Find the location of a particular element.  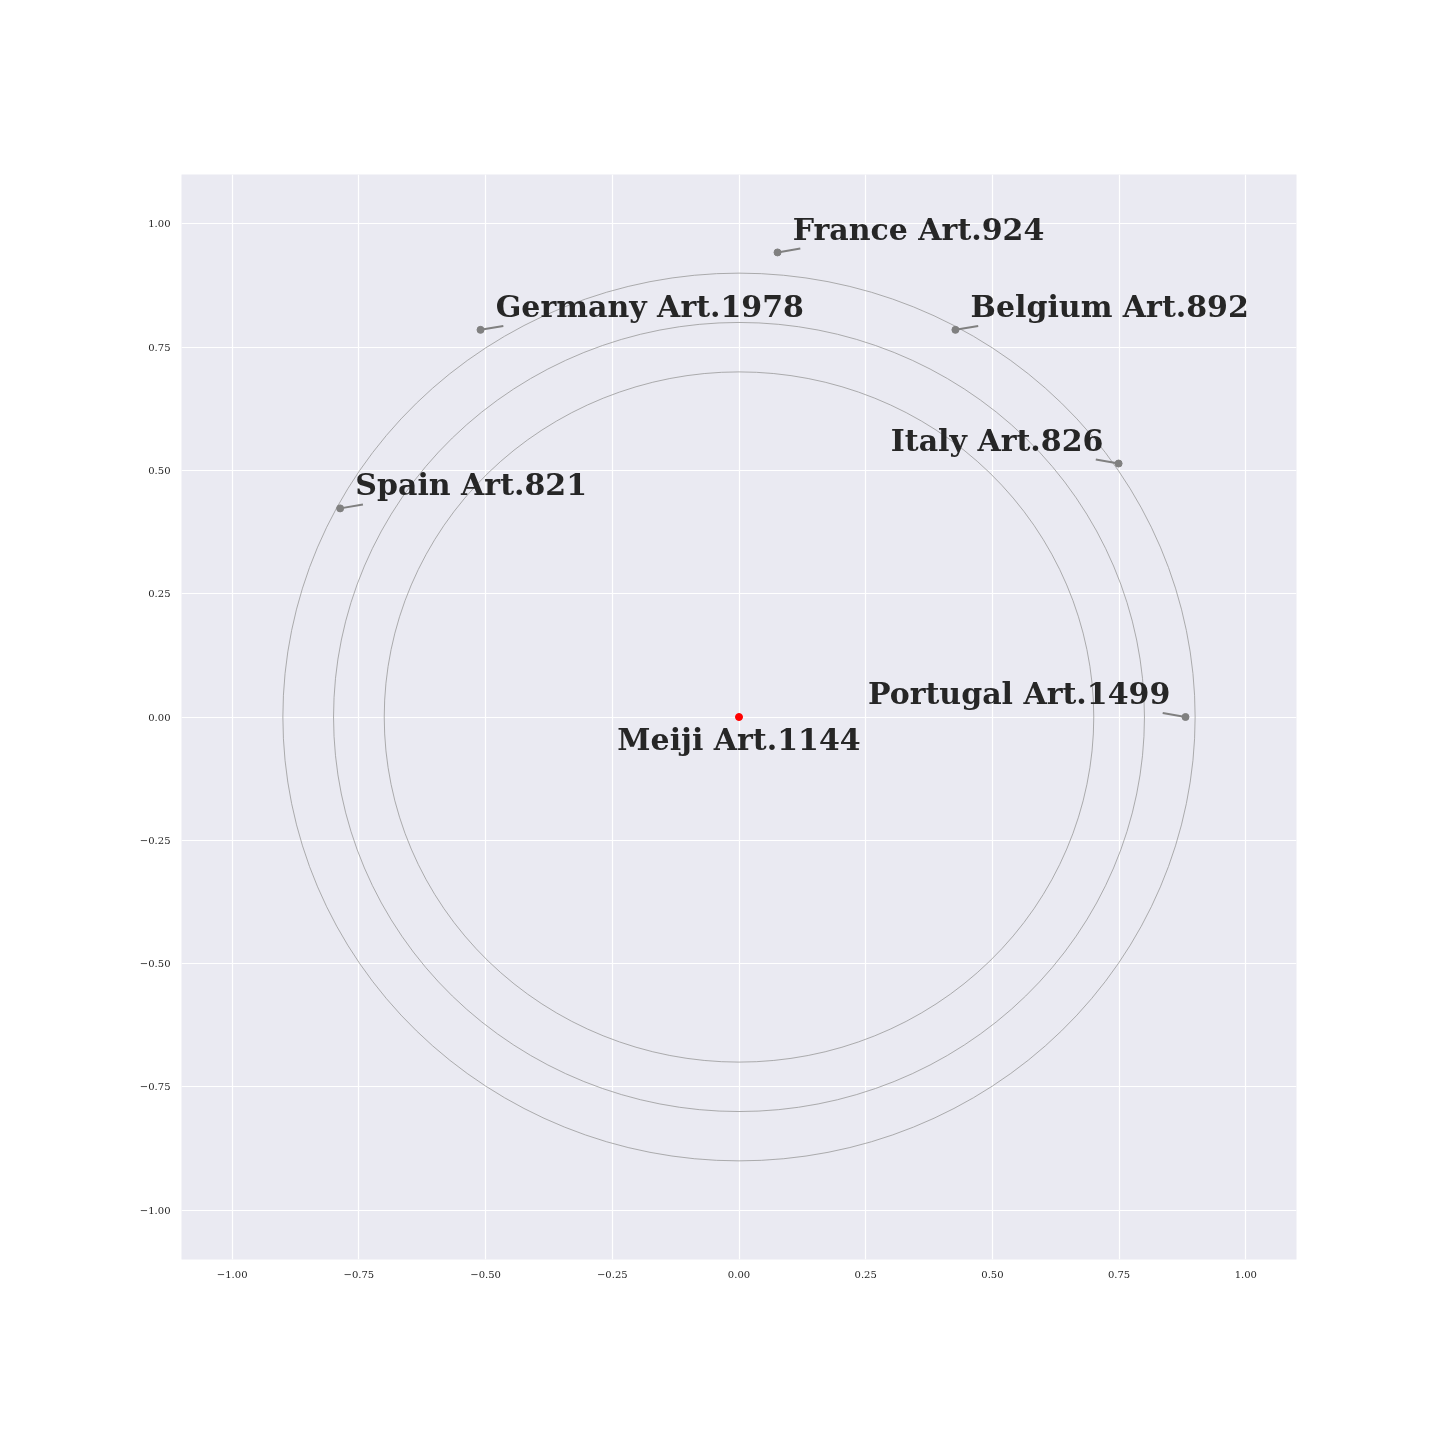

data-label: Portugal Art.1499 is located at coordinates (1019, 694).